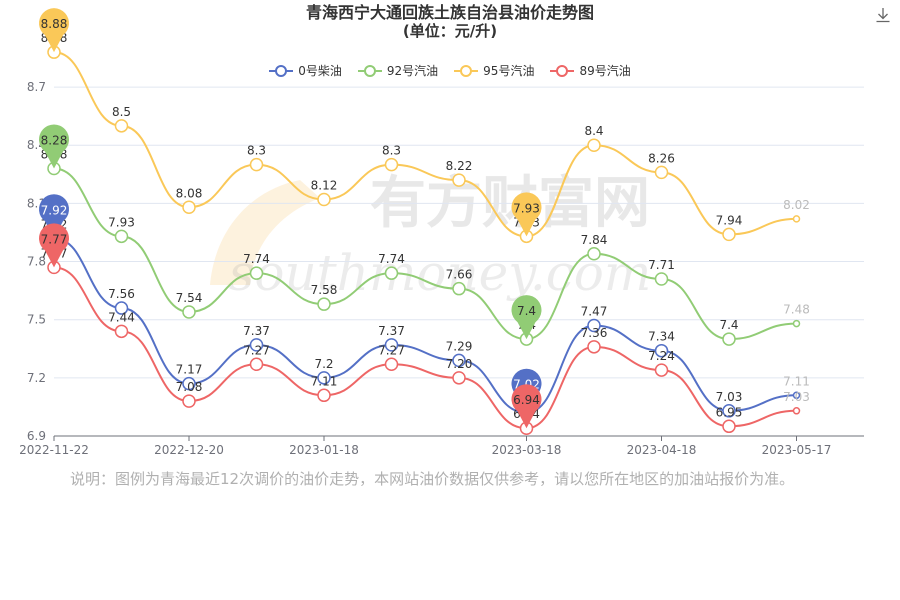 This screenshot has height=600, width=900. Describe the element at coordinates (593, 131) in the screenshot. I see `data-label: 8.4` at that location.